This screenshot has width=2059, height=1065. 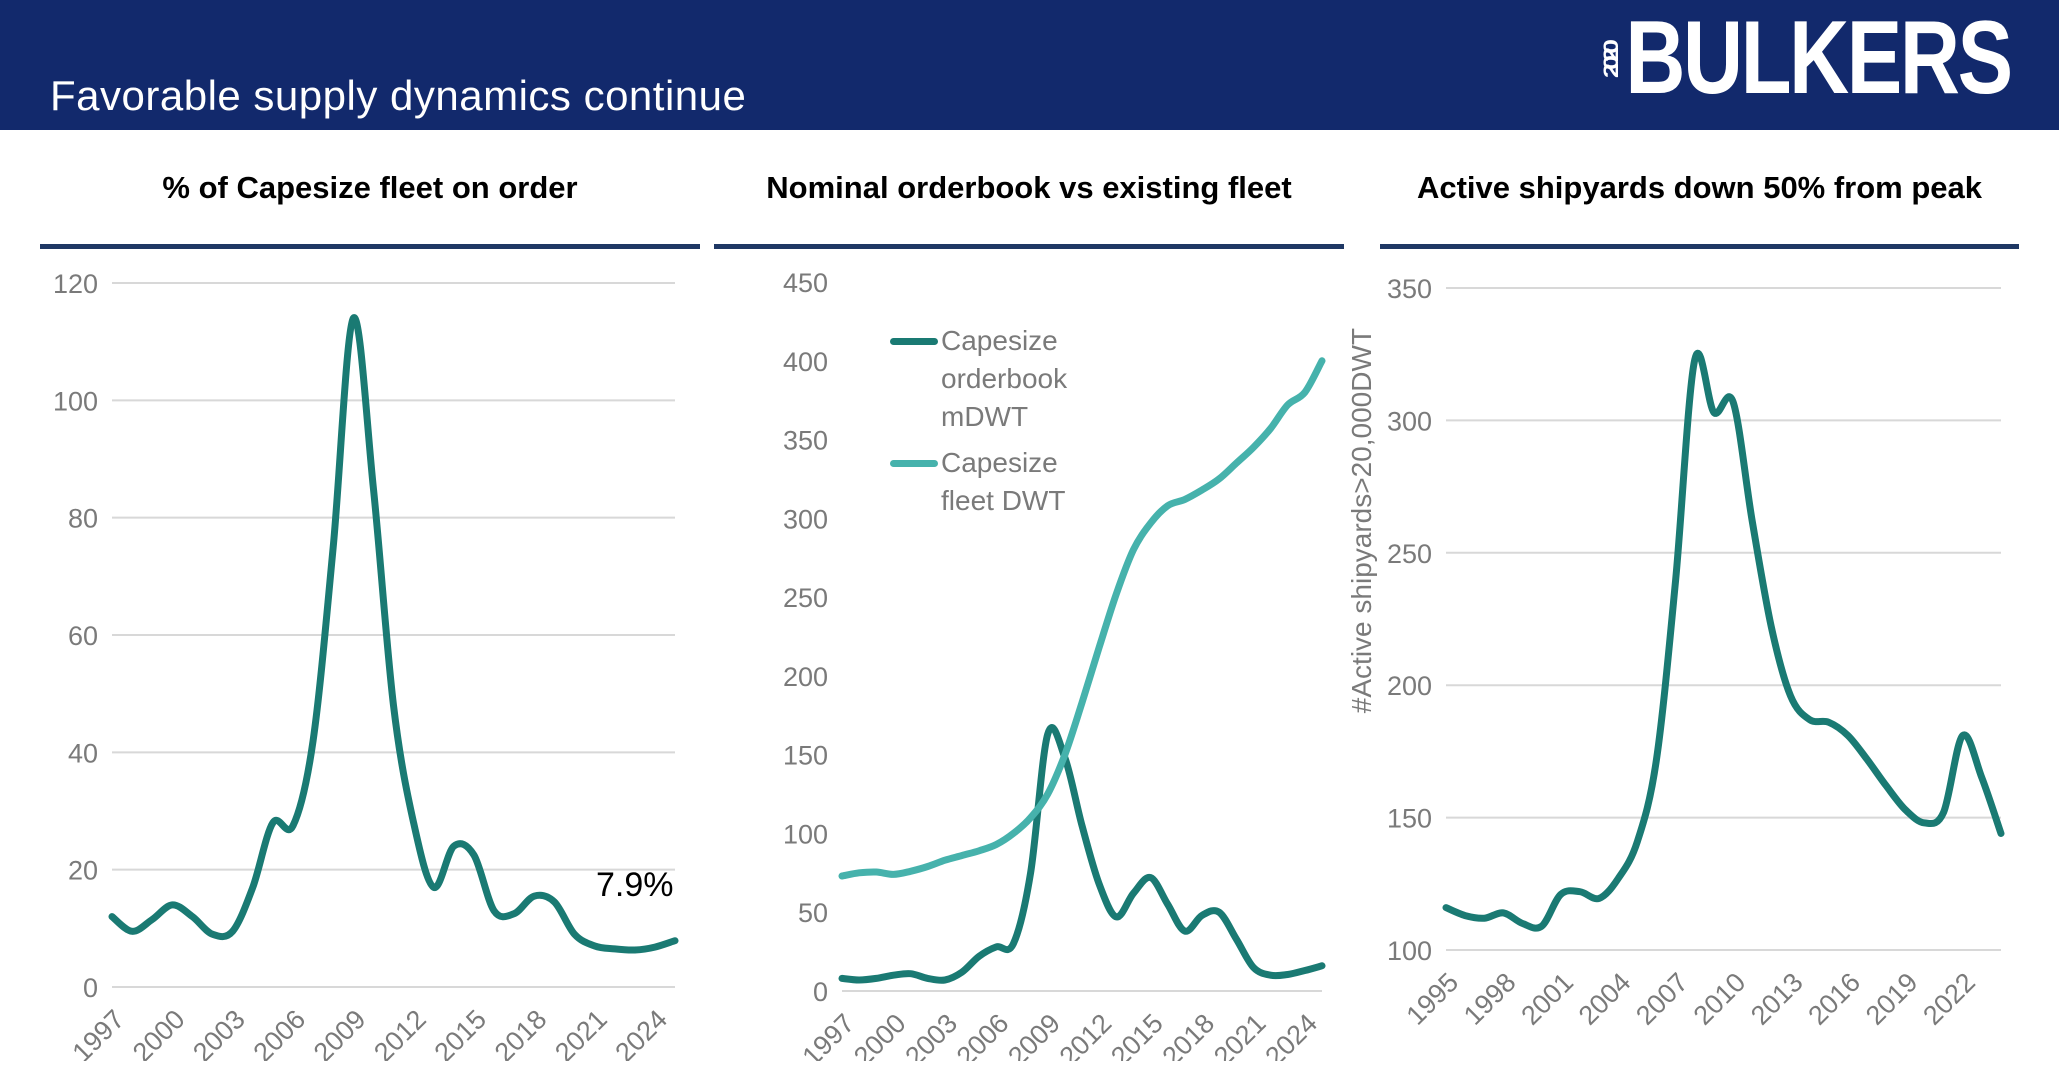 I want to click on y-tick-label: 50, so click(x=813, y=913).